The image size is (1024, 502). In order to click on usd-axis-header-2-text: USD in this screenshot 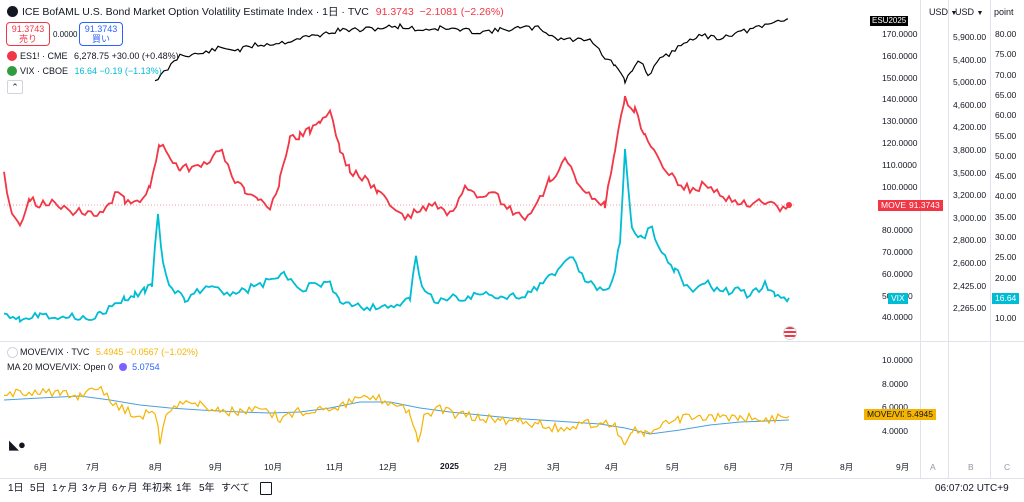, I will do `click(965, 12)`.